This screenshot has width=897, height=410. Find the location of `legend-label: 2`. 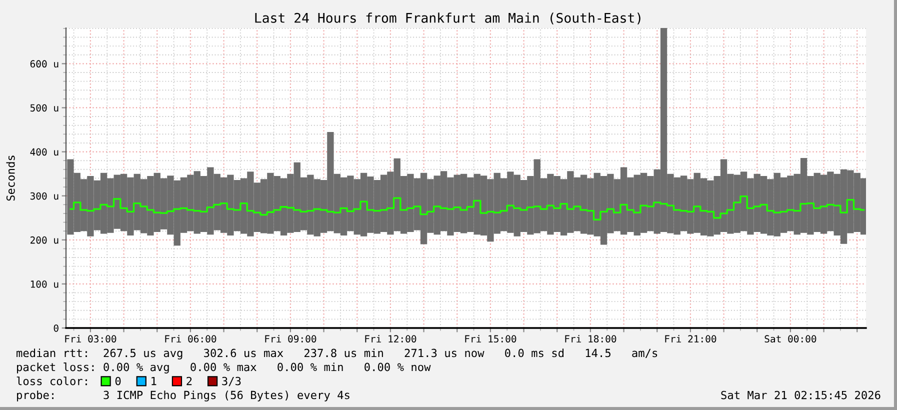

legend-label: 2 is located at coordinates (189, 381).